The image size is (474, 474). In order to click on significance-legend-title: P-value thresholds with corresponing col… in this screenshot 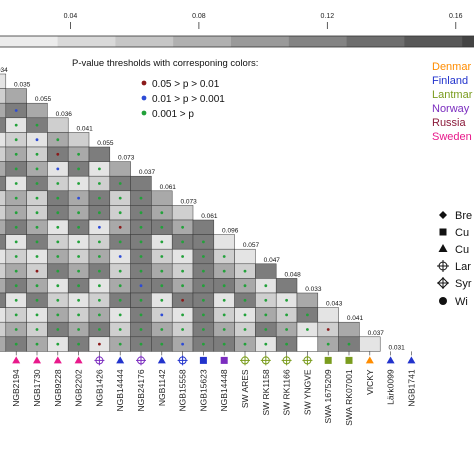, I will do `click(165, 63)`.